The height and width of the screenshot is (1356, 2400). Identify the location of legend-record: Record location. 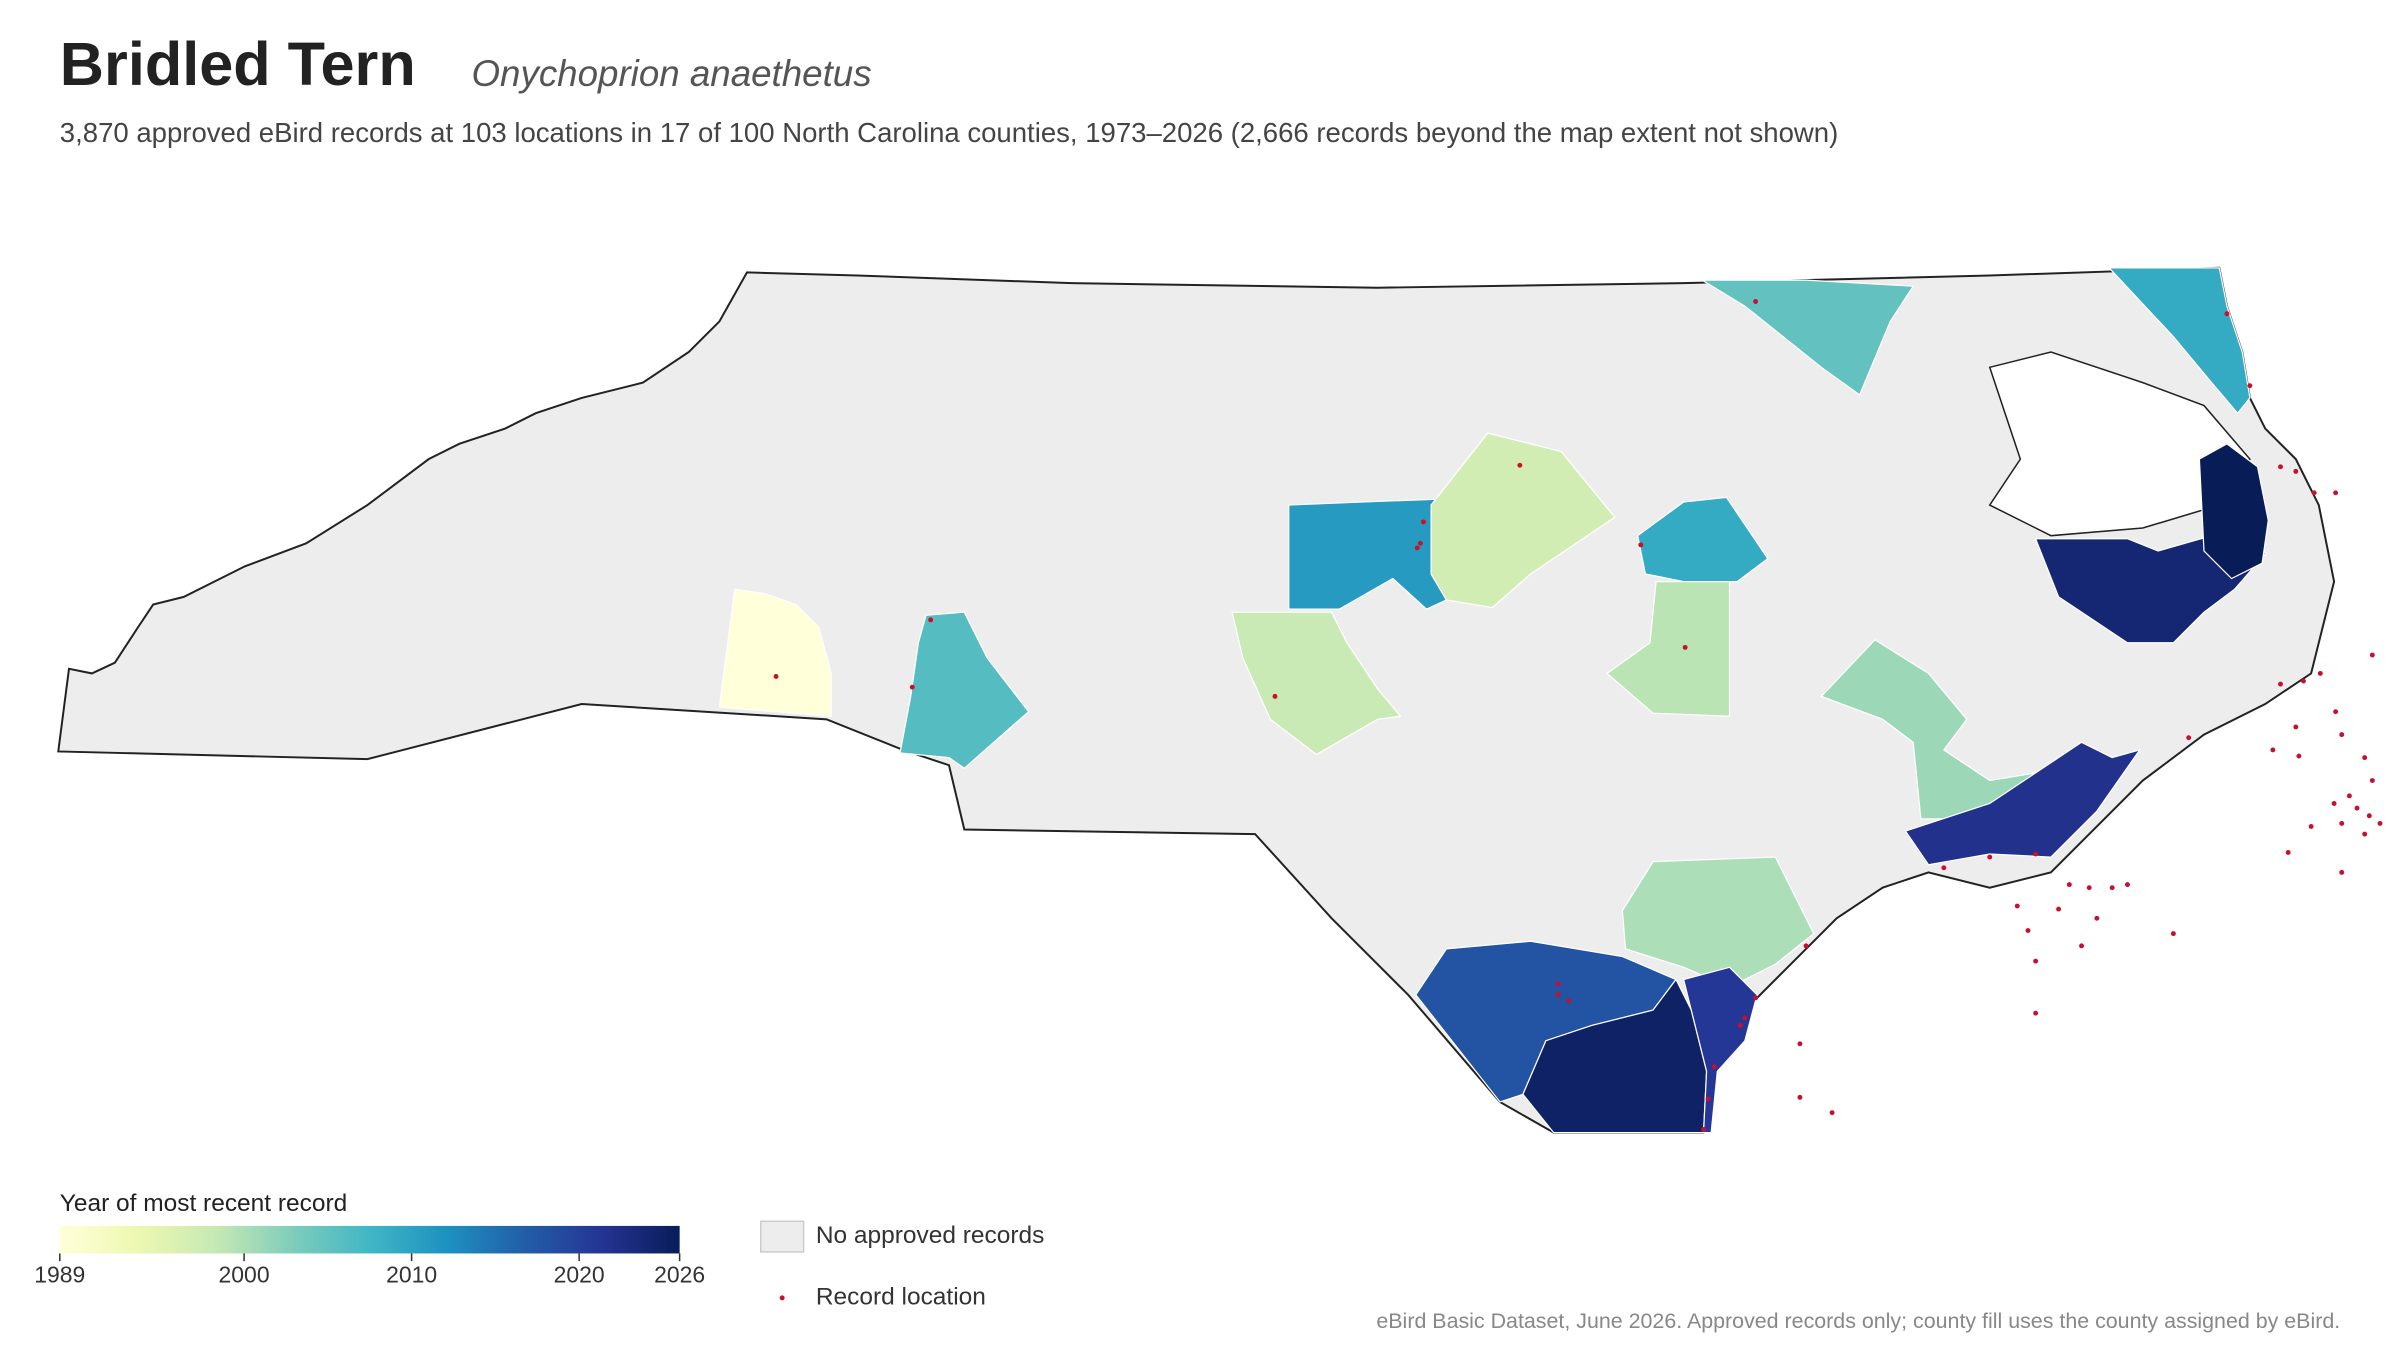
(901, 1296).